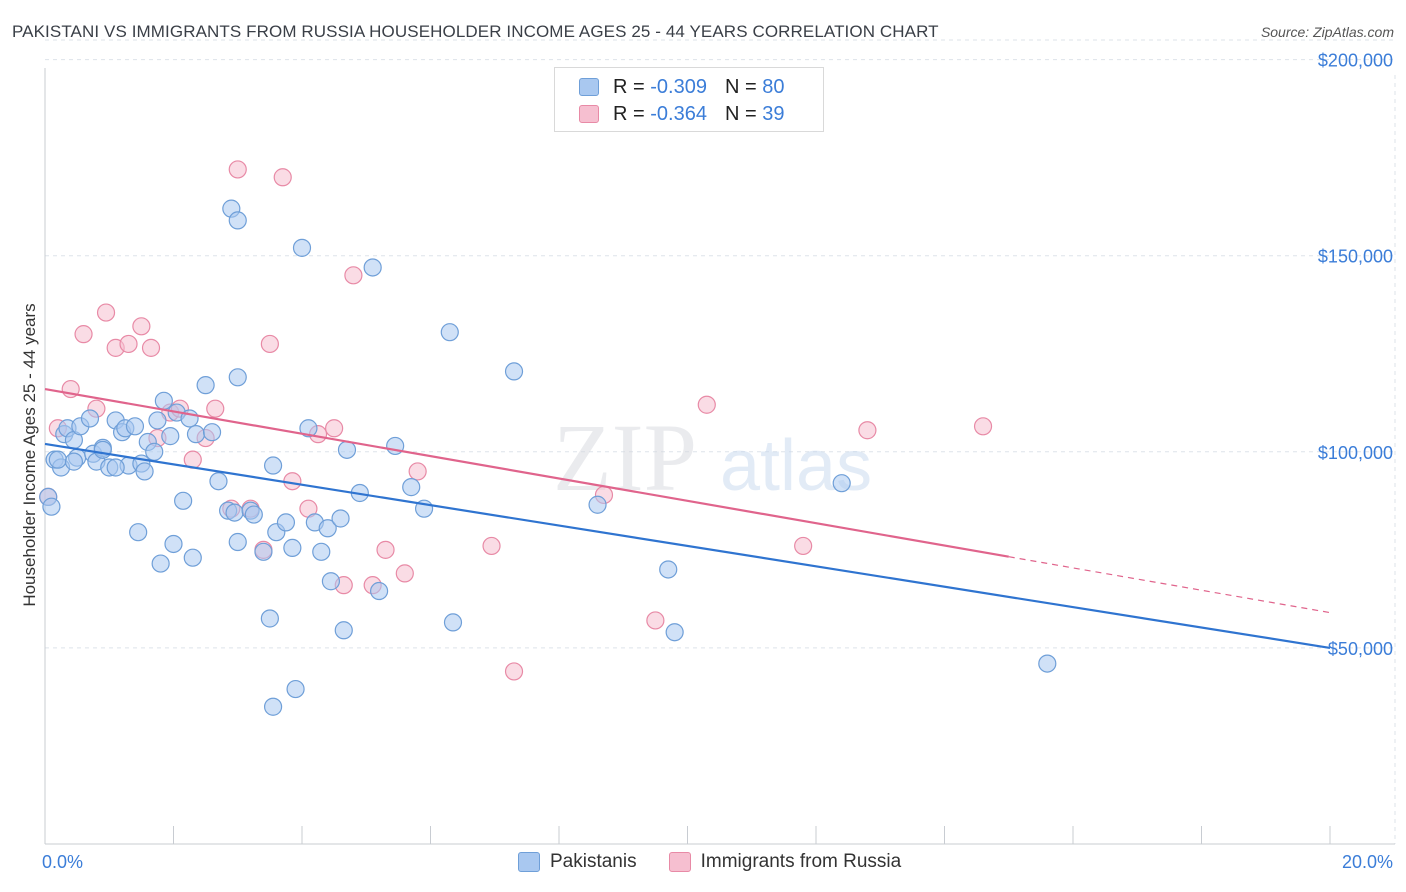 This screenshot has height=892, width=1406. What do you see at coordinates (796, 466) in the screenshot?
I see `watermark-atlas: atlas` at bounding box center [796, 466].